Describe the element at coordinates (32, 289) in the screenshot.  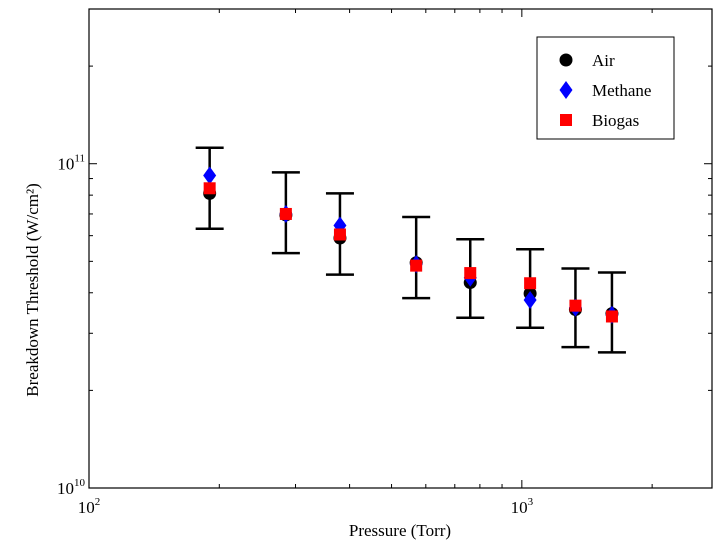
I see `y-axis-label: Breakdown Threshold (W/cm²)` at that location.